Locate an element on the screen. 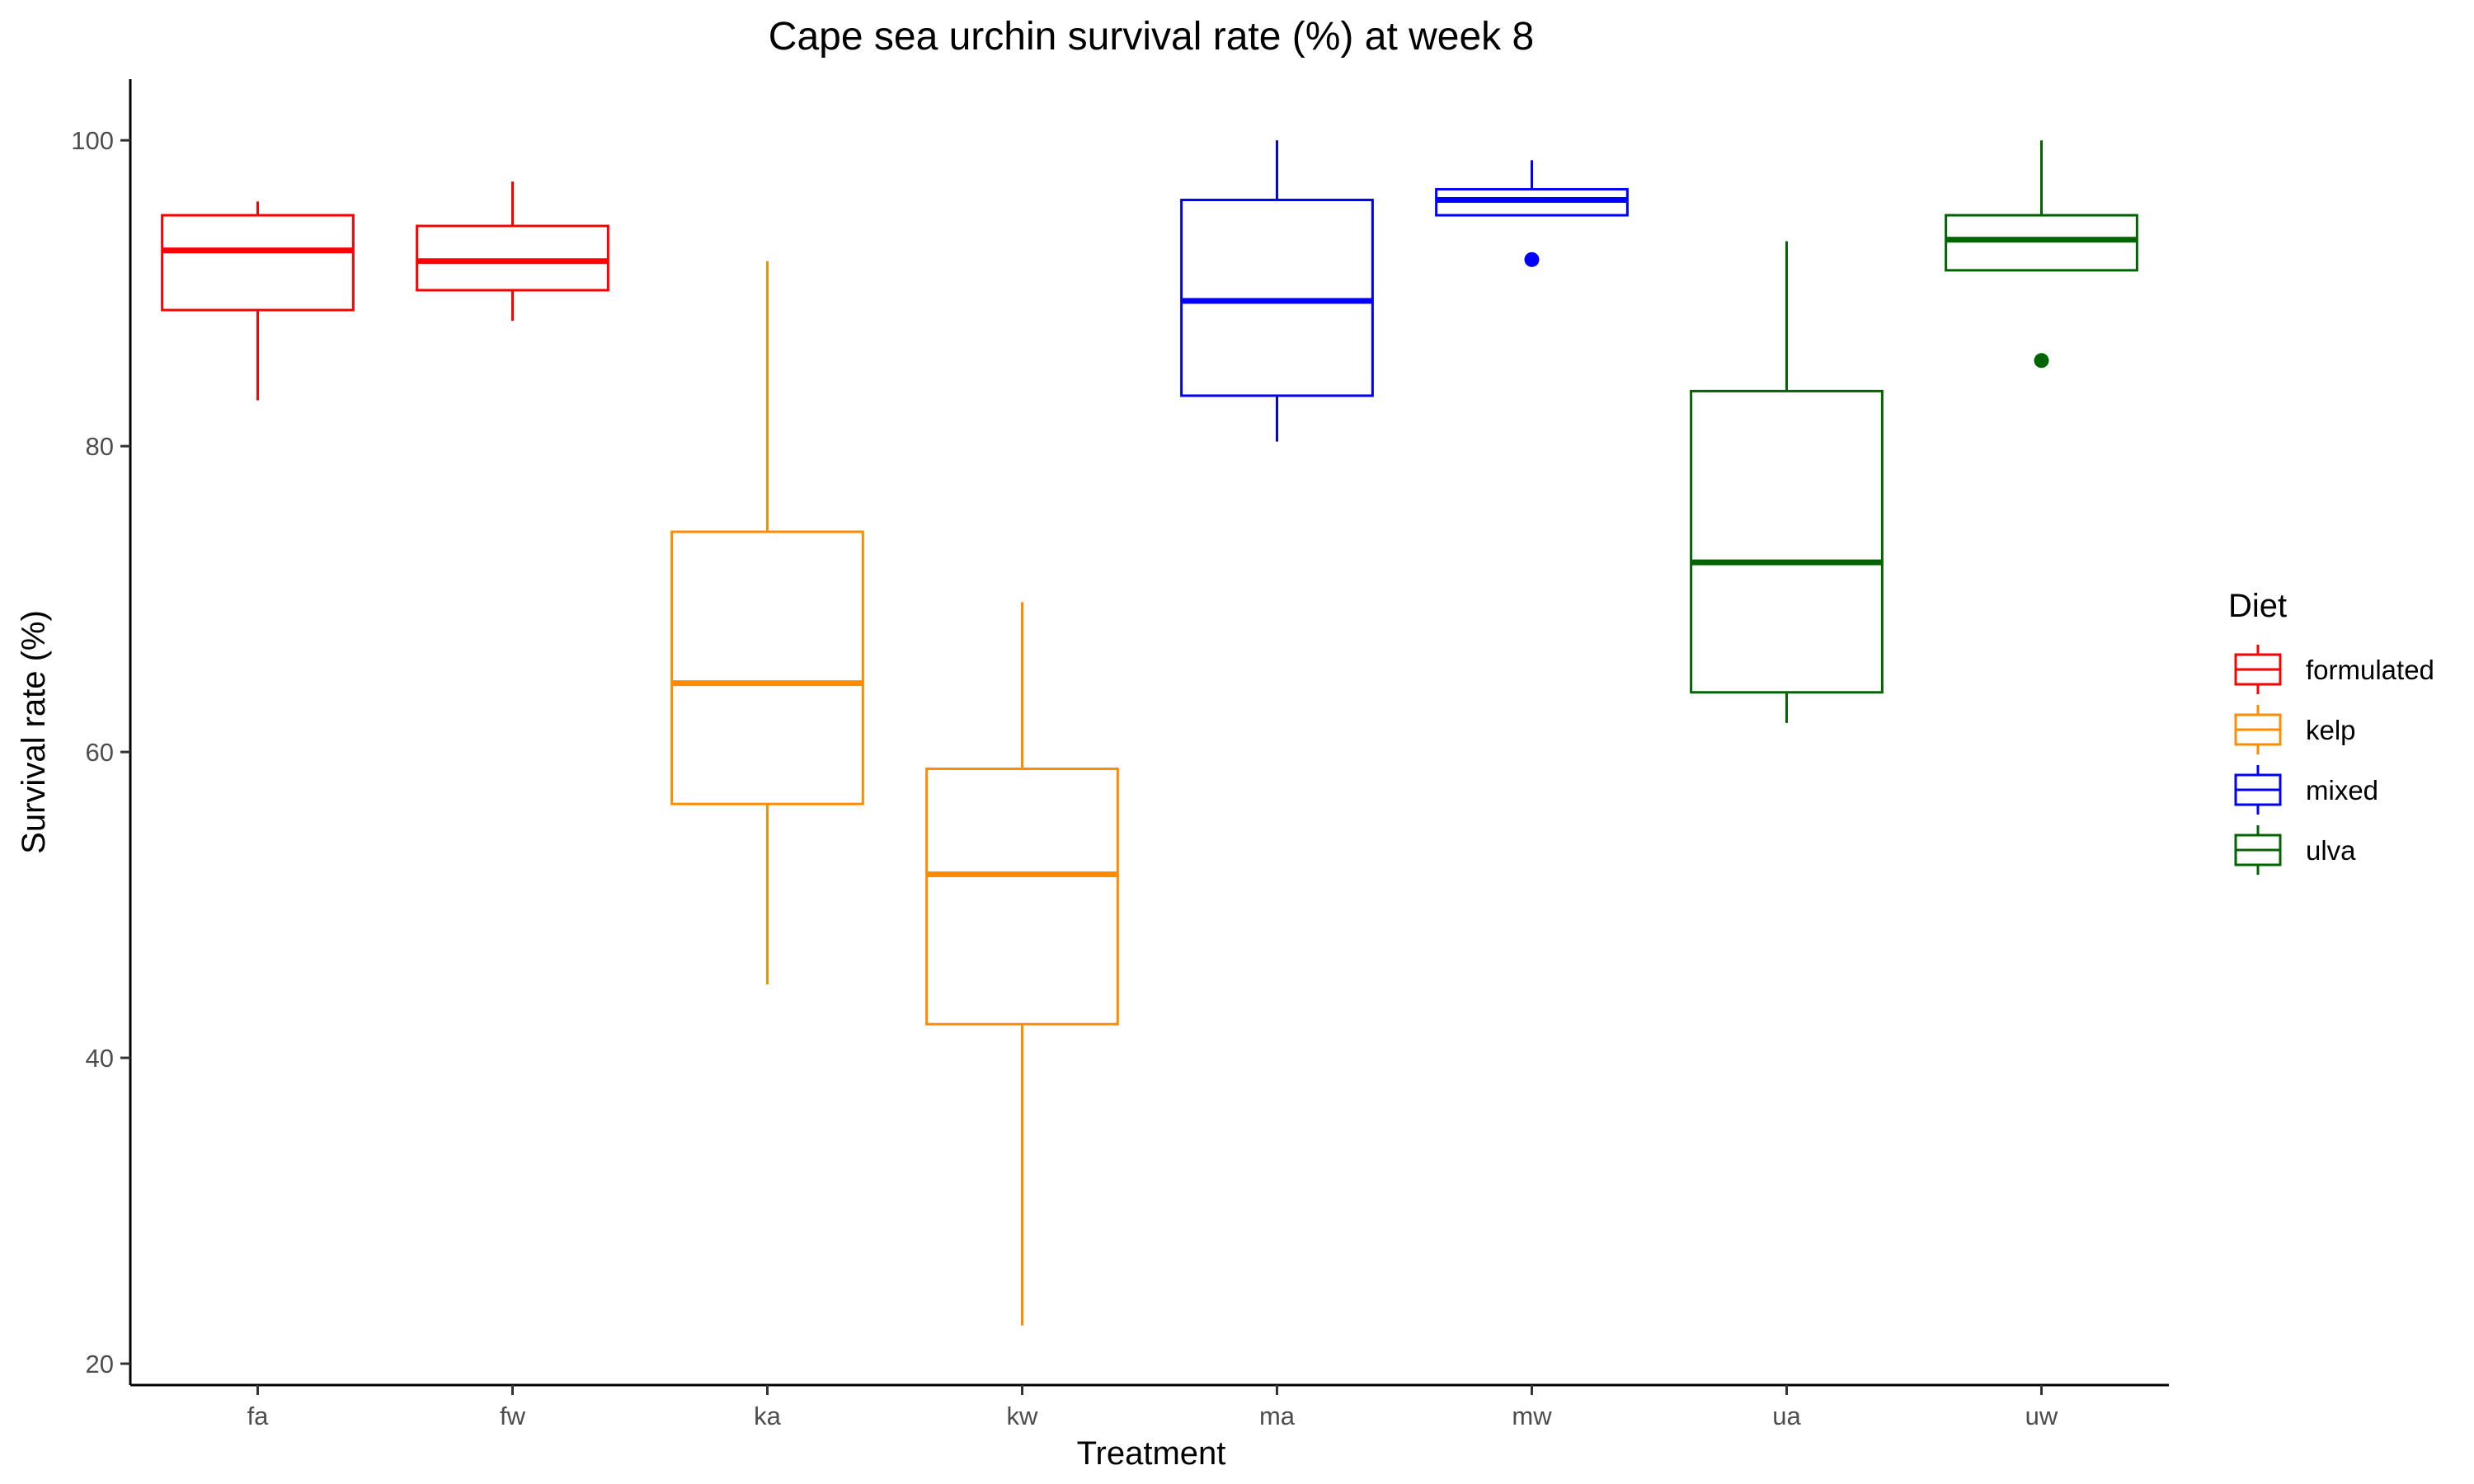  legend-item-mixed: mixed is located at coordinates (2306, 790).